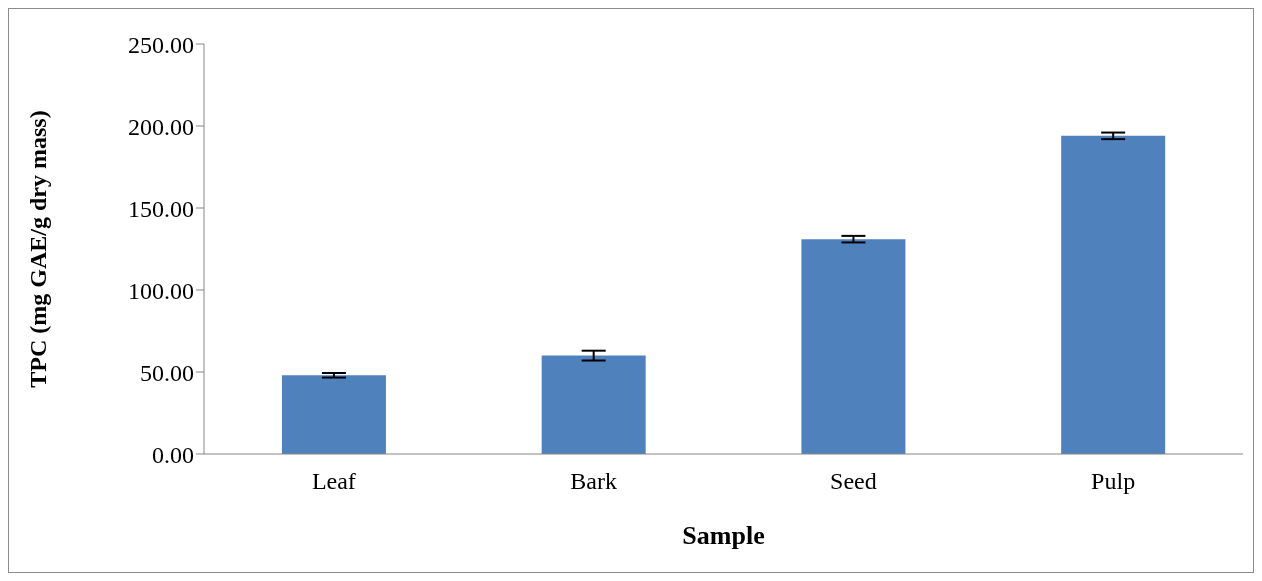 Image resolution: width=1262 pixels, height=581 pixels. What do you see at coordinates (723, 535) in the screenshot?
I see `x-axis-title: Sample` at bounding box center [723, 535].